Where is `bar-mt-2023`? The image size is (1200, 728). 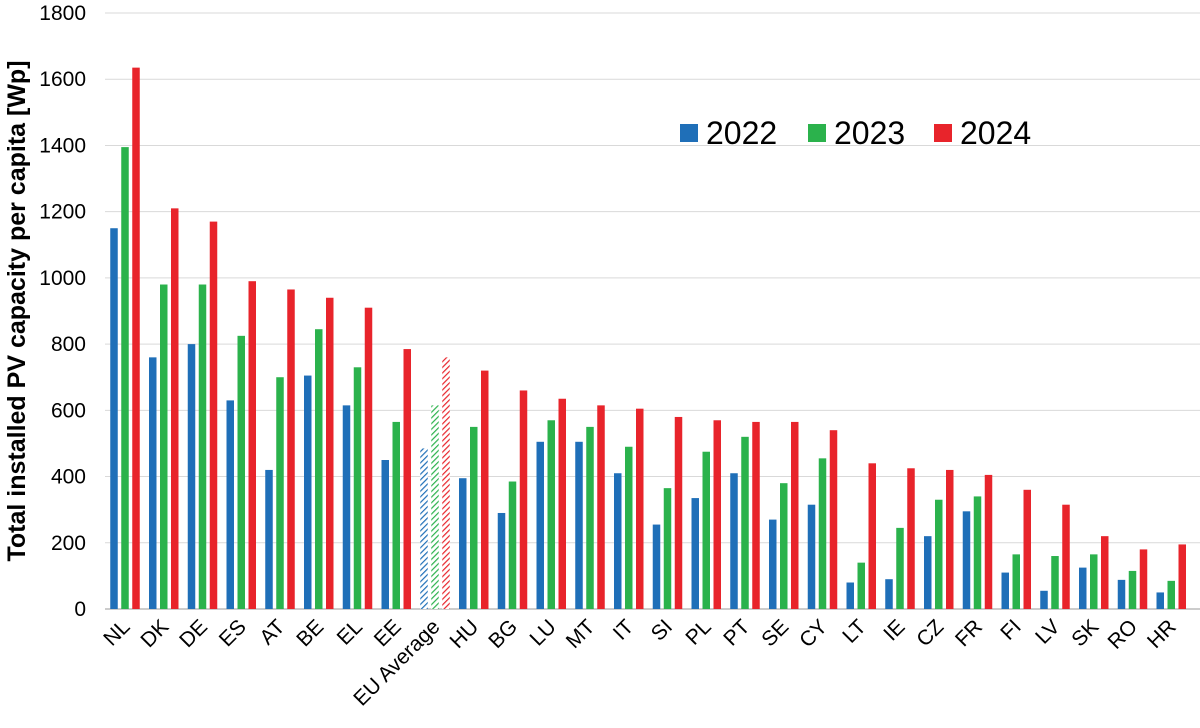 bar-mt-2023 is located at coordinates (590, 517).